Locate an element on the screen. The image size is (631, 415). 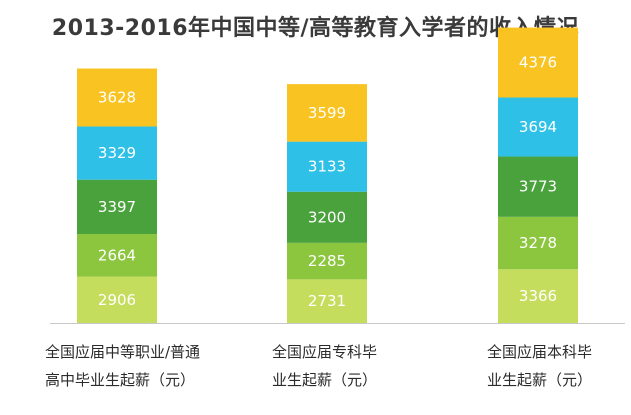
data-label-2-1: 2731 is located at coordinates (327, 301).